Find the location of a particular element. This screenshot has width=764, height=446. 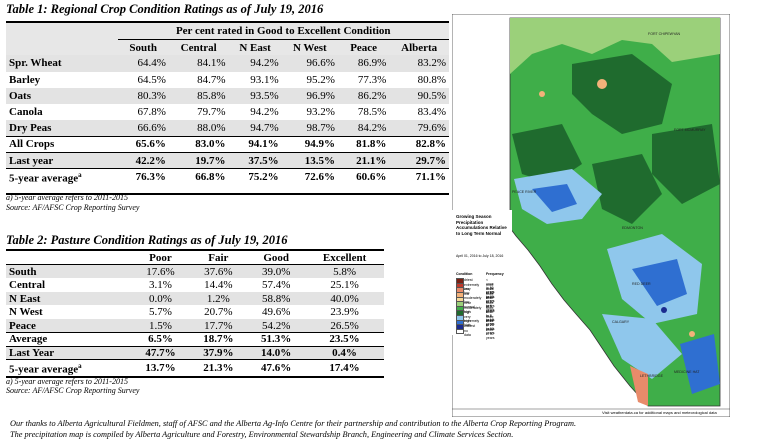

table1-cell: 79.6% is located at coordinates (419, 128).